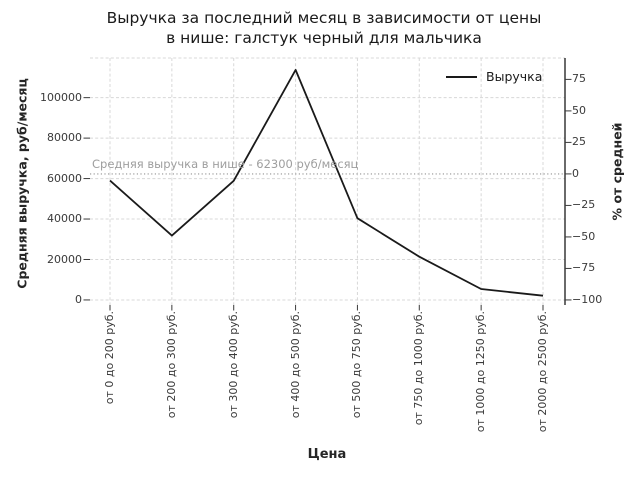 This screenshot has width=640, height=480. I want to click on y-tick-label-left: 0, so click(78, 299).